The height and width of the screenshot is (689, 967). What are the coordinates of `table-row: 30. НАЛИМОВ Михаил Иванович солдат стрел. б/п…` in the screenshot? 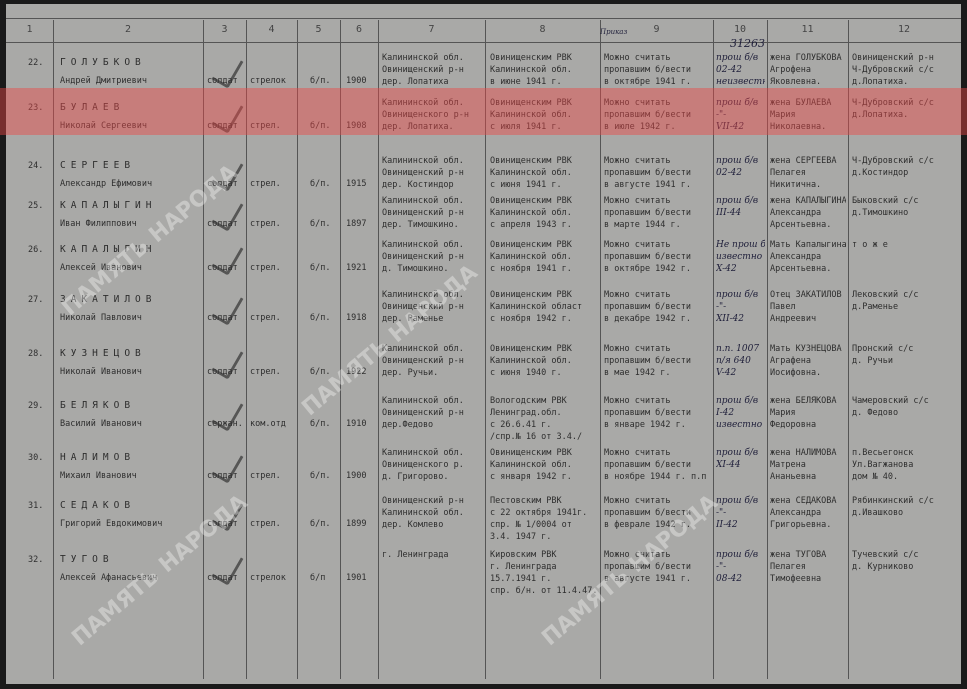 It's located at (483, 471).